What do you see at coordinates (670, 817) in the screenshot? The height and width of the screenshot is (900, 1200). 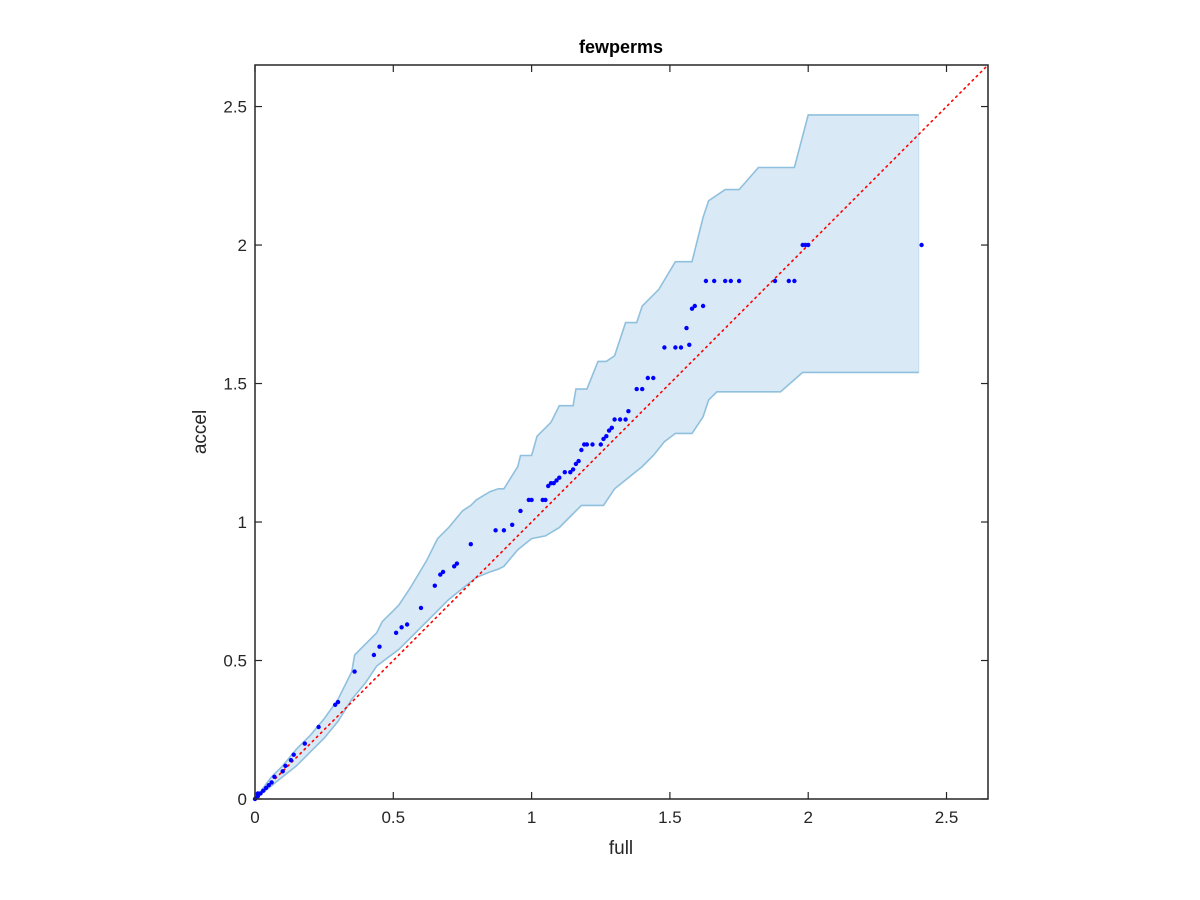 I see `x-tick-label: 1.5` at bounding box center [670, 817].